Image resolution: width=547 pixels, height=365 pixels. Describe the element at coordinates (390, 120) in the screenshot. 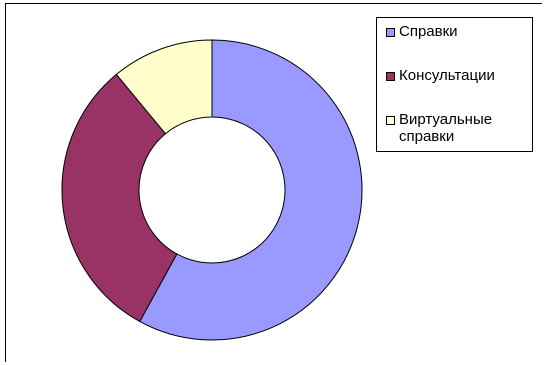

I see `legend-swatch-virtualnye-spravki` at that location.